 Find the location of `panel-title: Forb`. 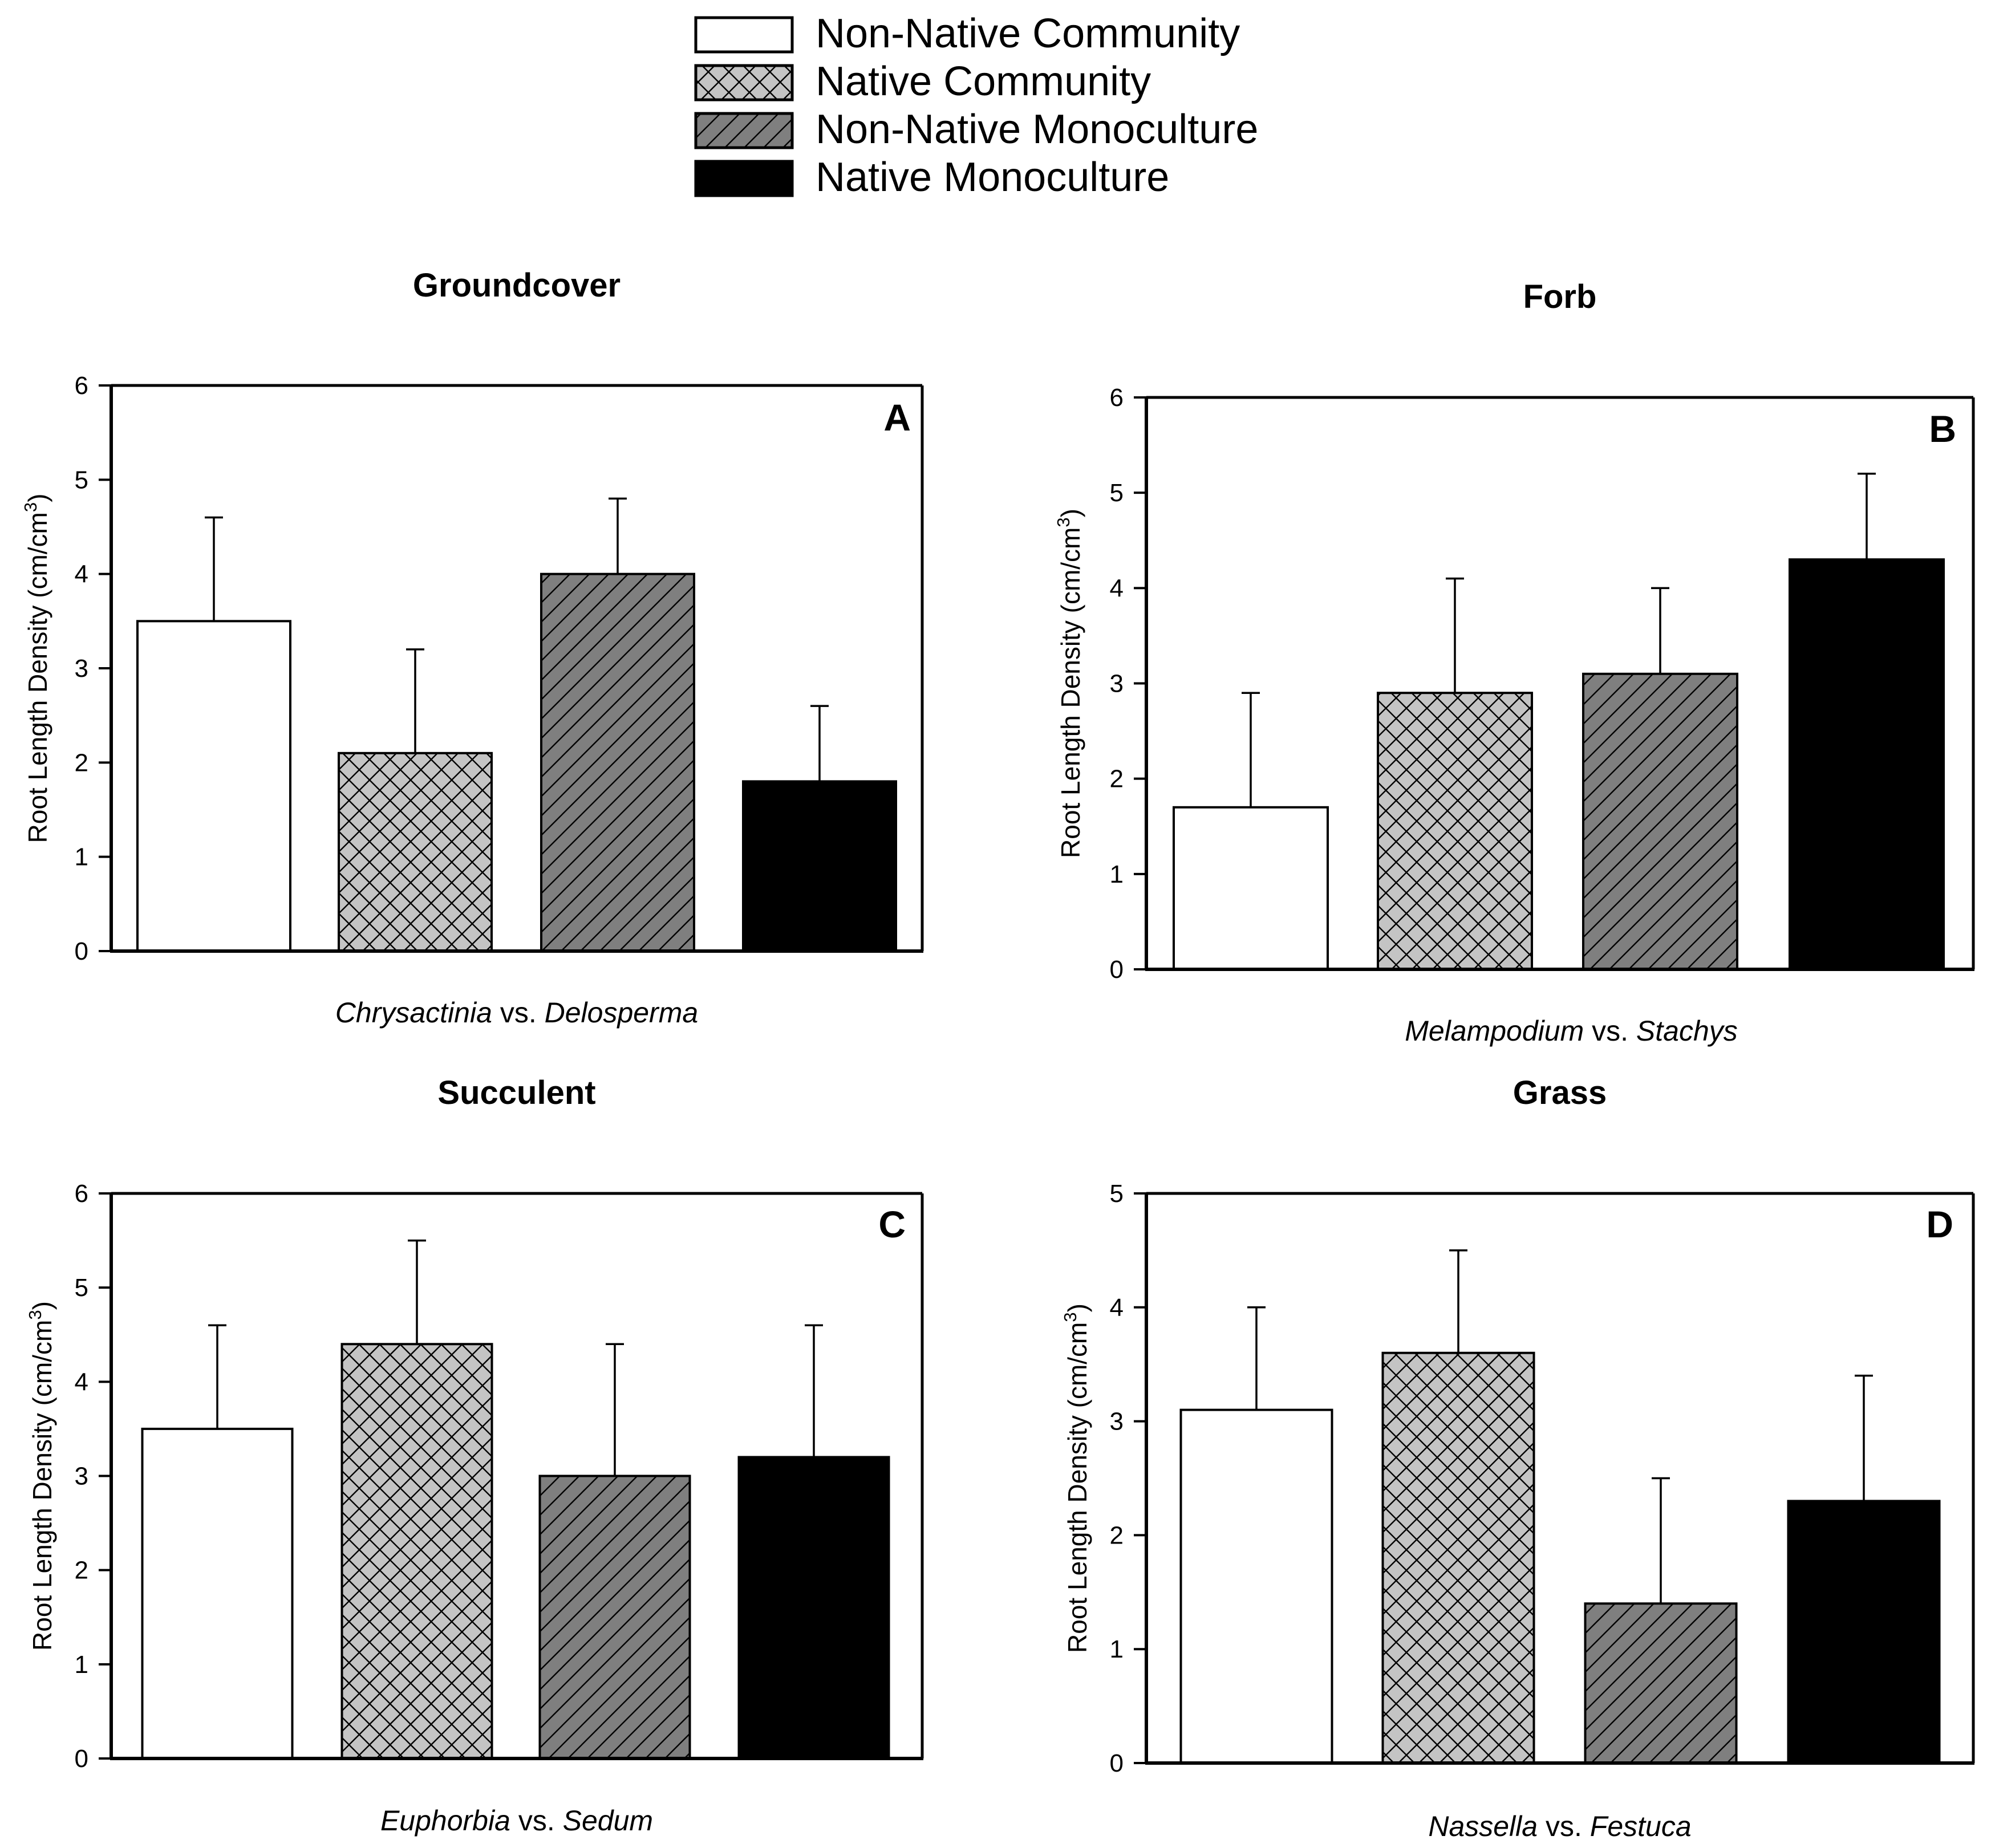

panel-title: Forb is located at coordinates (1560, 297).